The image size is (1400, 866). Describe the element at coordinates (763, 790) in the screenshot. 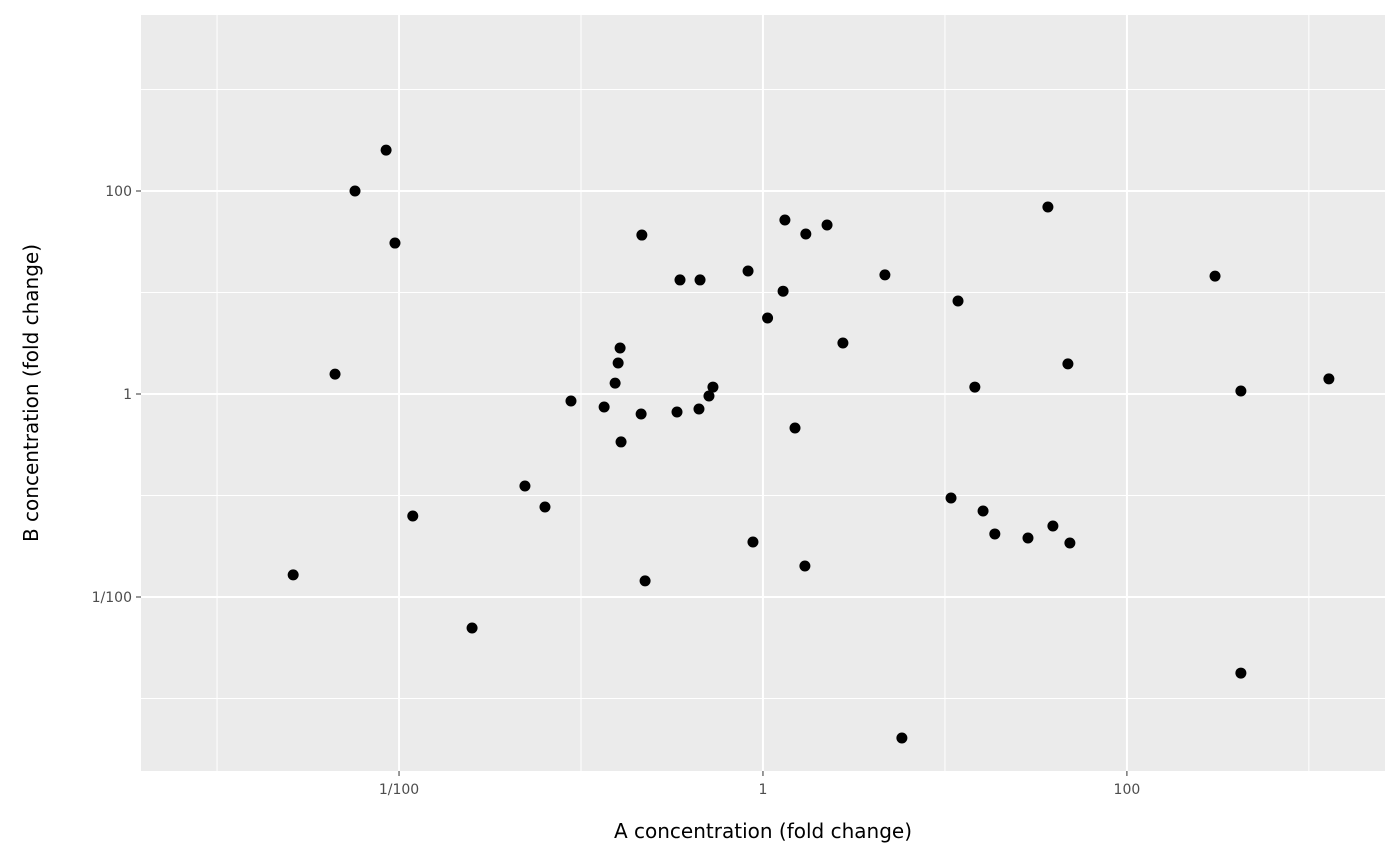

I see `x-tick-label: 1` at that location.